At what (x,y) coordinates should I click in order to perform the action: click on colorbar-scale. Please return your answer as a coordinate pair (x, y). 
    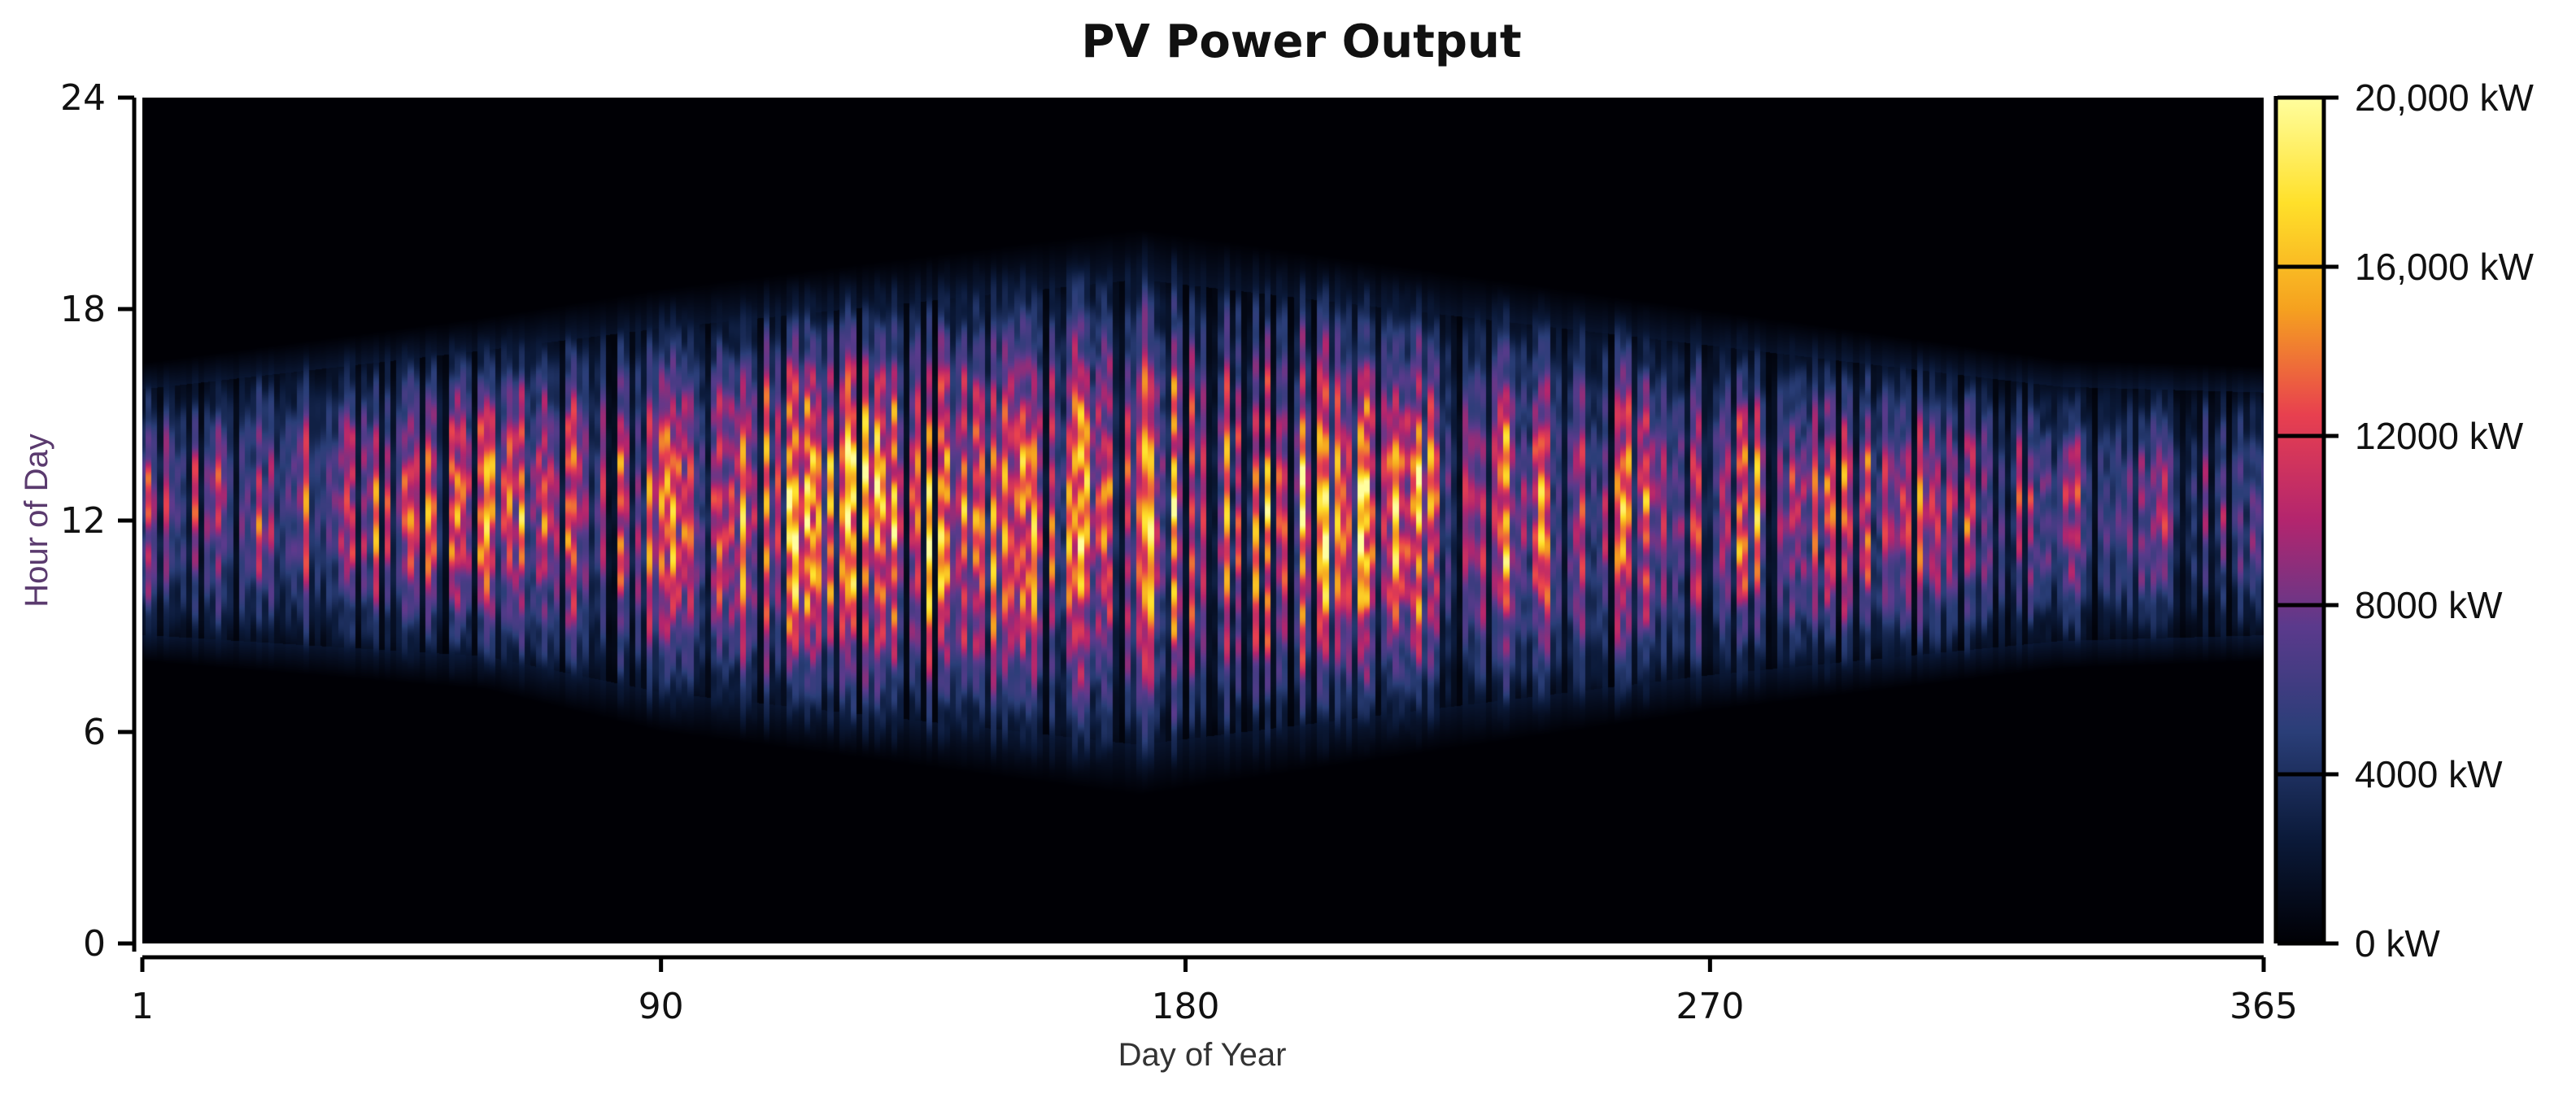
    Looking at the image, I should click on (2299, 520).